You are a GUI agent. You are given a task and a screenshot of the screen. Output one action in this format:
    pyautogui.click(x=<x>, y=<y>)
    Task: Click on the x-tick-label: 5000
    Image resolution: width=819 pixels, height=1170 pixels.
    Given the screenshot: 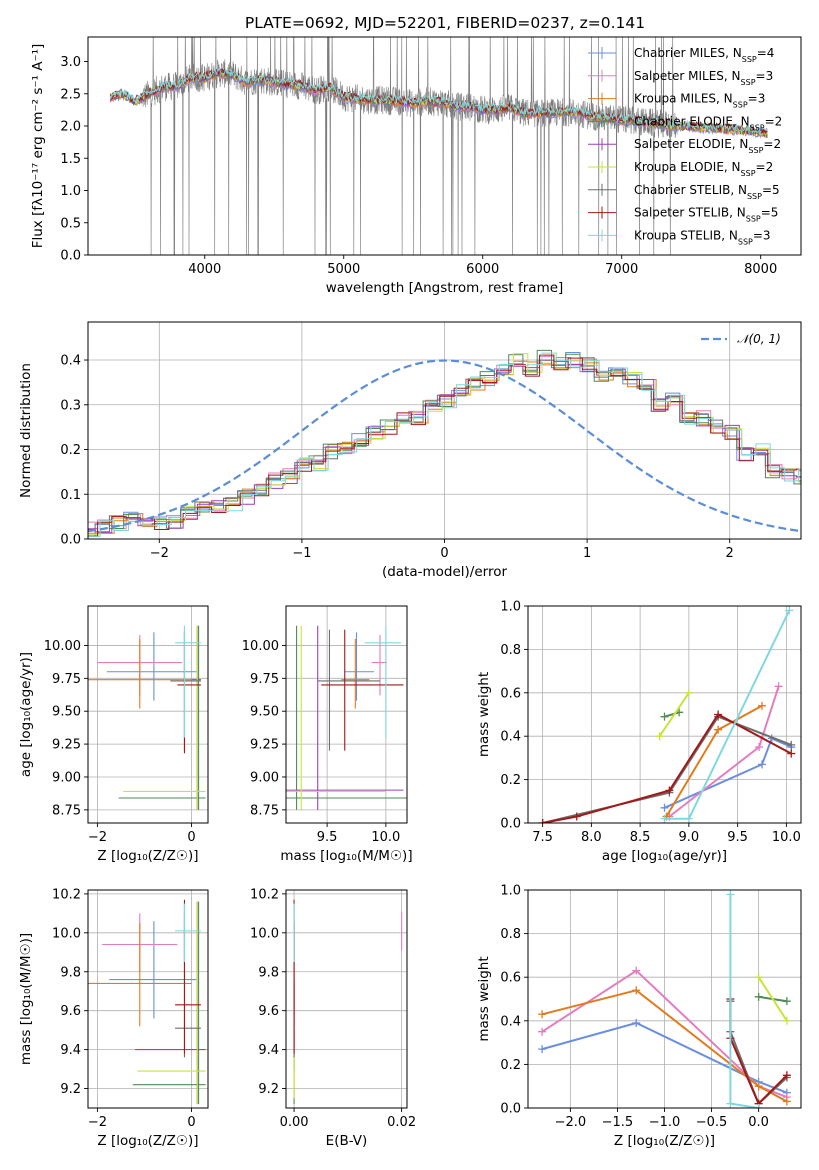 What is the action you would take?
    pyautogui.click(x=343, y=269)
    